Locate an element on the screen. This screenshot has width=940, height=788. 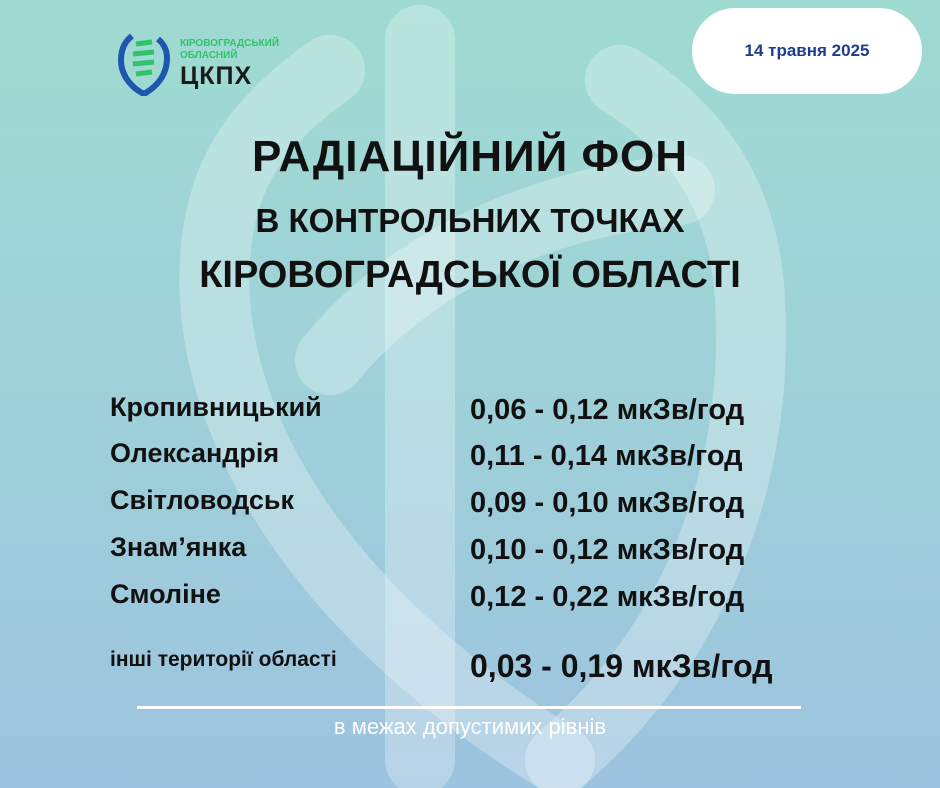
logo-line2: ОБЛАСНИЙ is located at coordinates (209, 55).